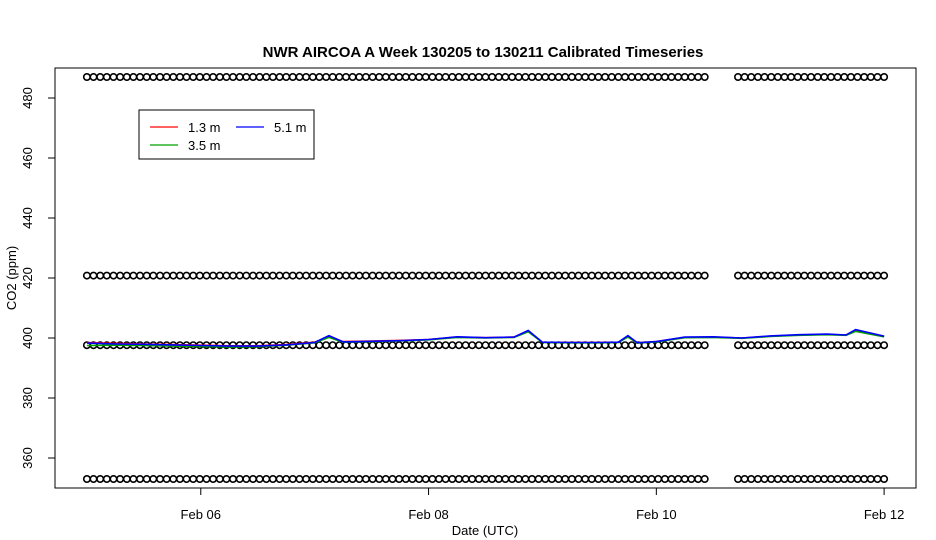  I want to click on y-tick-label: 440, so click(27, 218).